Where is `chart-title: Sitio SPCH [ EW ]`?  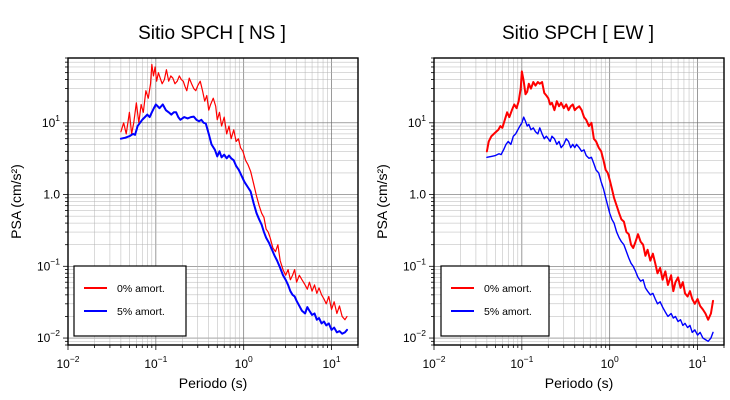 chart-title: Sitio SPCH [ EW ] is located at coordinates (578, 33).